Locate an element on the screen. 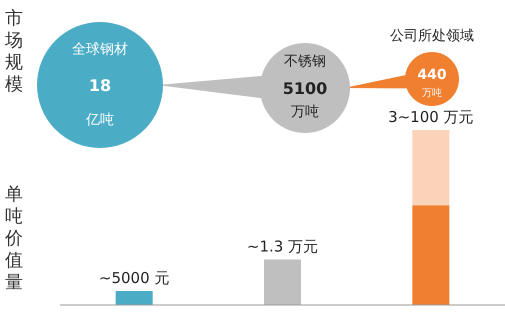 This screenshot has height=322, width=505. annotation: ~1.3 万元 is located at coordinates (282, 247).